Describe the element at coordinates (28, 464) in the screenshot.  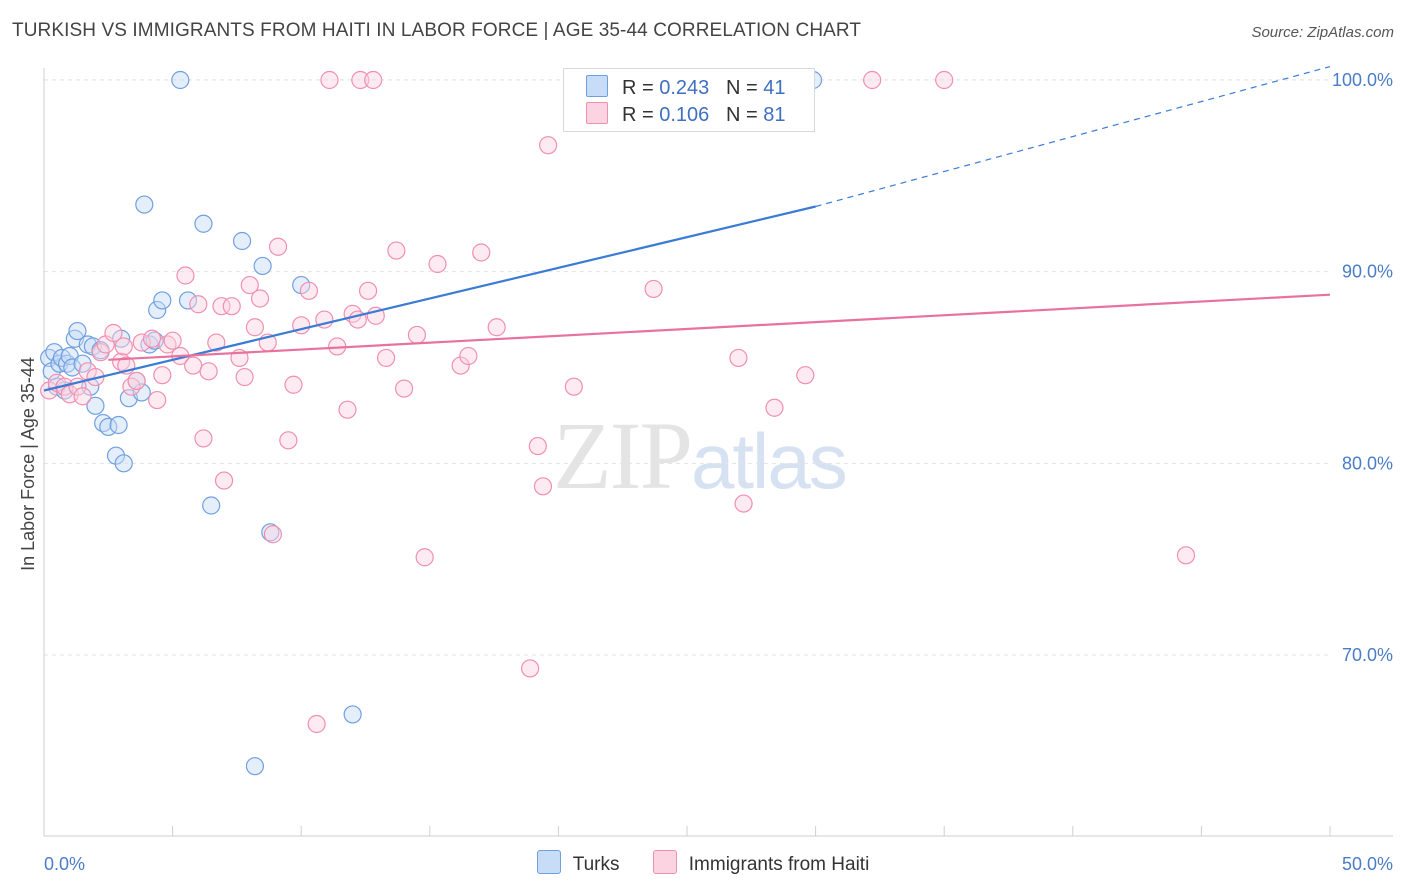
I see `y-axis-label: In Labor Force | Age 35-44` at that location.